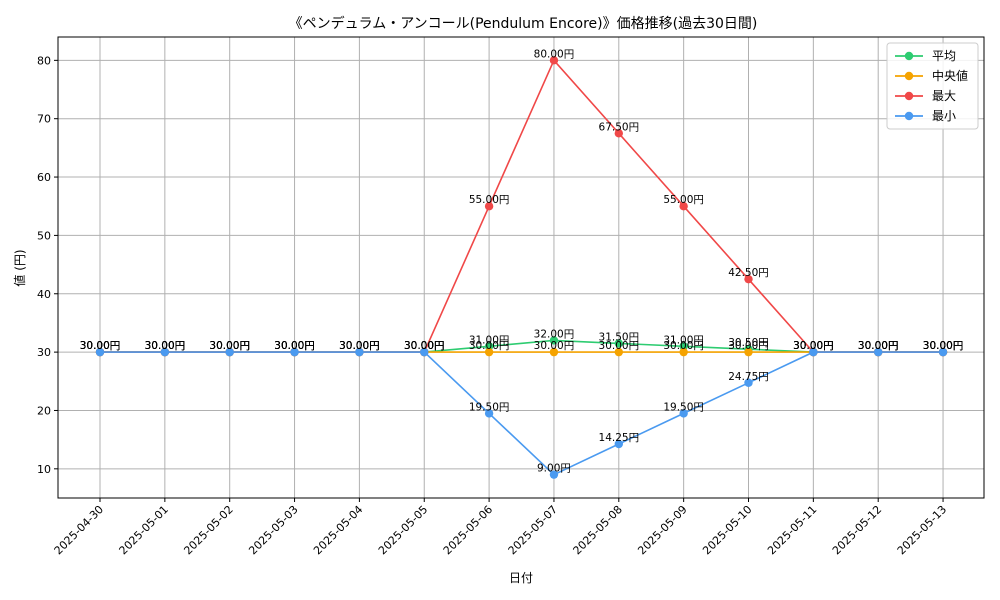  I want to click on data-label: 80.00円, so click(554, 54).